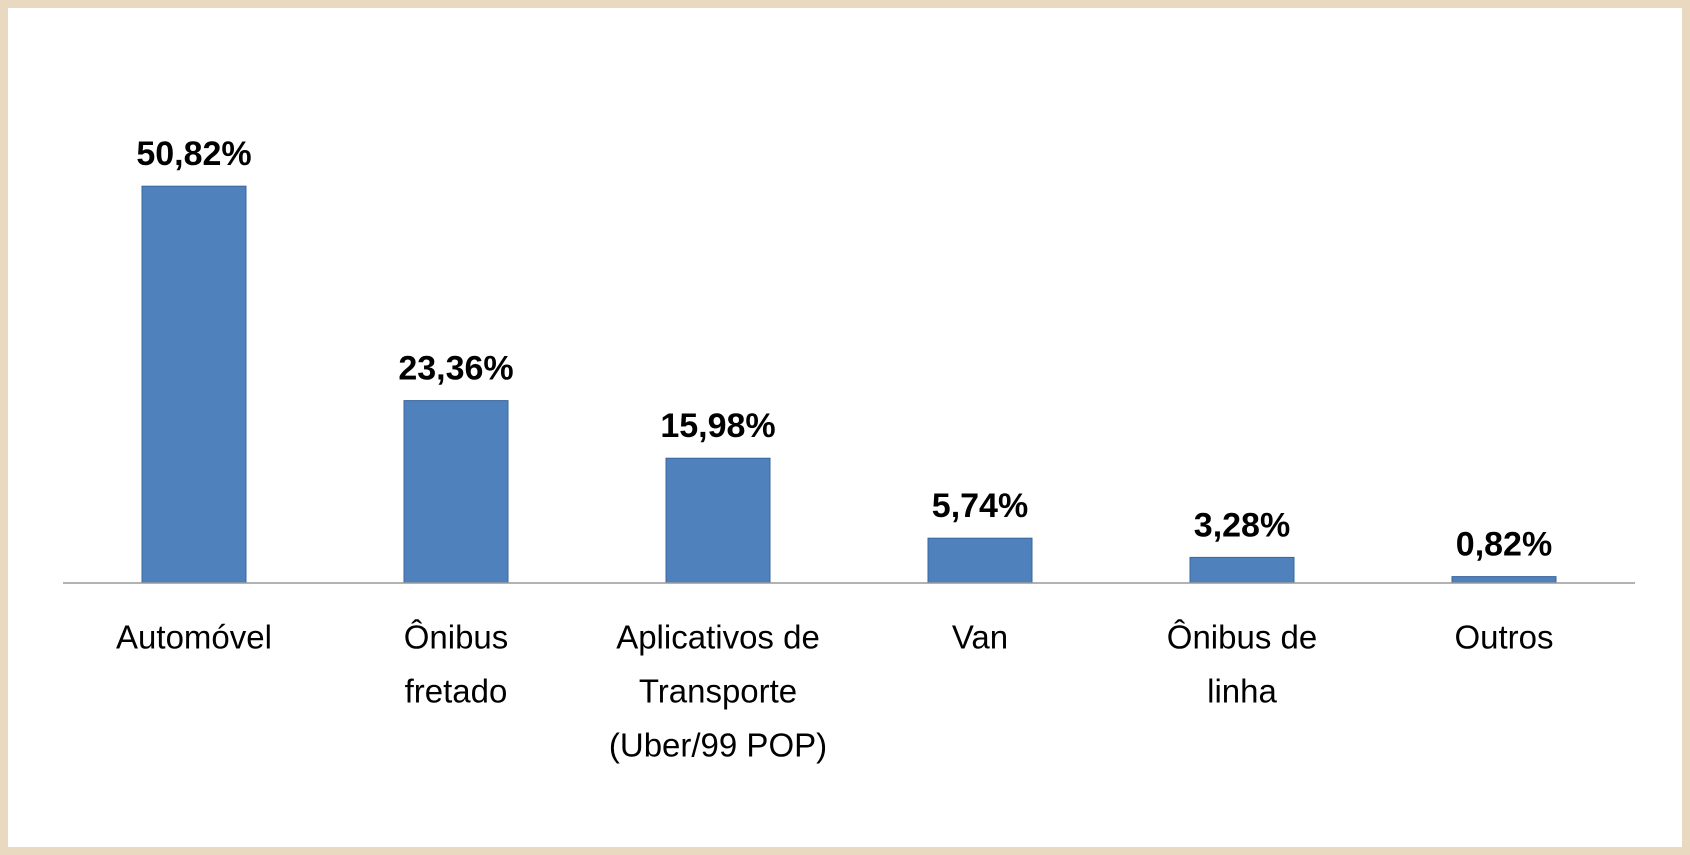  Describe the element at coordinates (456, 637) in the screenshot. I see `x-tick-label: Ônibus` at that location.